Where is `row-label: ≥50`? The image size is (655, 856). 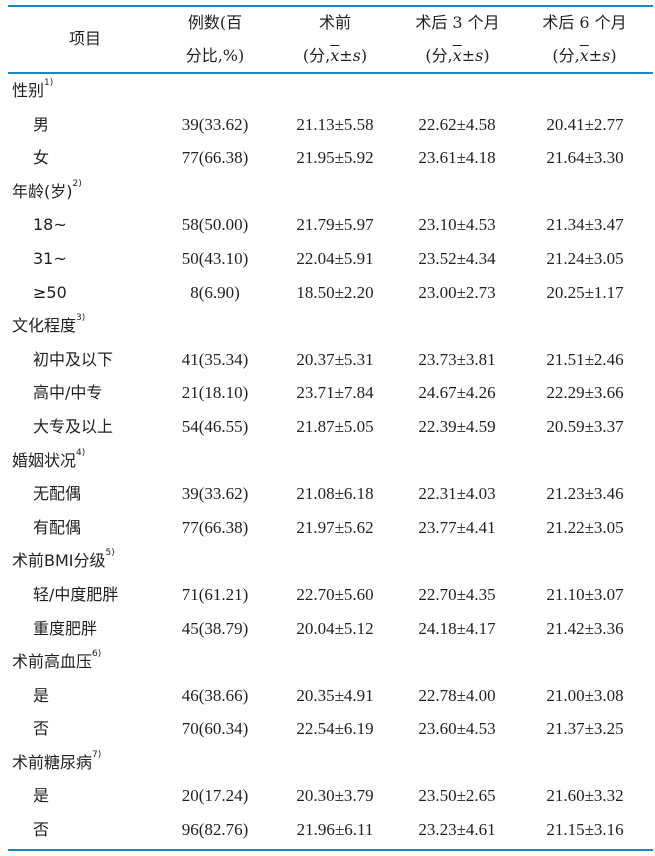
row-label: ≥50 is located at coordinates (50, 293).